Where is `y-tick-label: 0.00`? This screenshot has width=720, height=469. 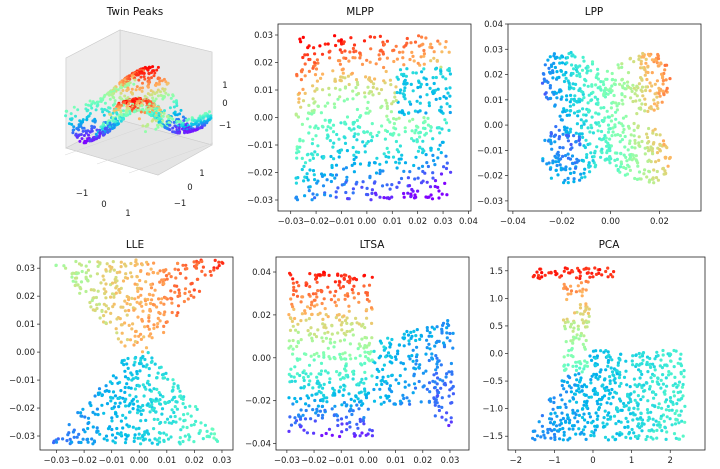 y-tick-label: 0.00 is located at coordinates (493, 126).